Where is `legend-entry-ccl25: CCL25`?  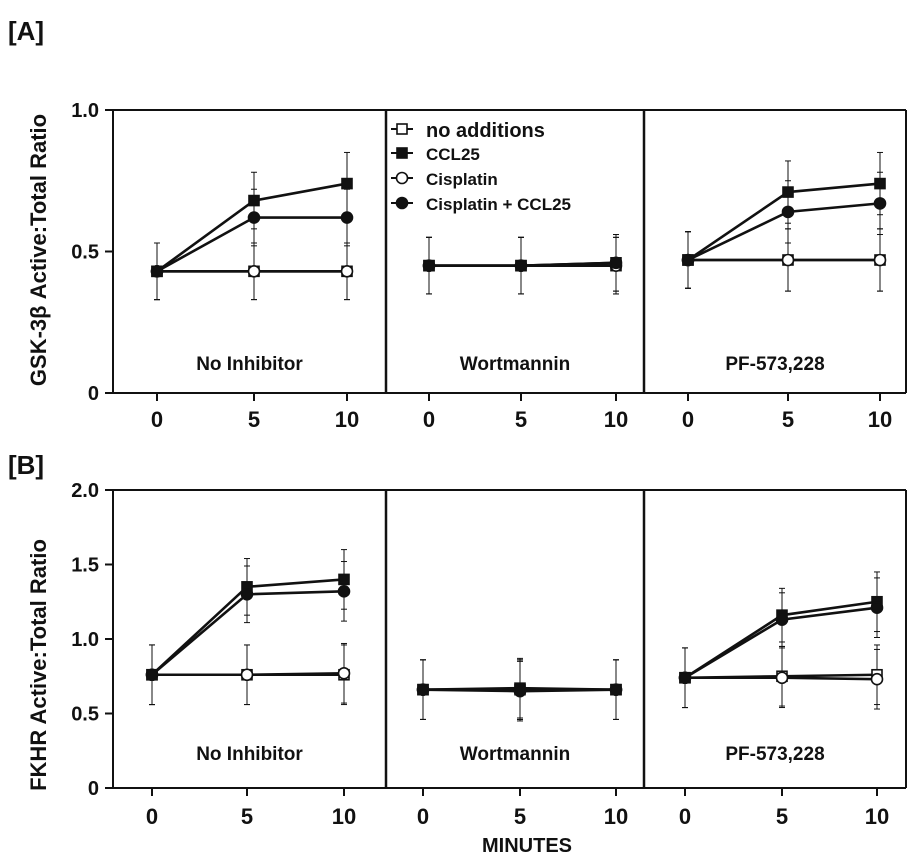 legend-entry-ccl25: CCL25 is located at coordinates (435, 154).